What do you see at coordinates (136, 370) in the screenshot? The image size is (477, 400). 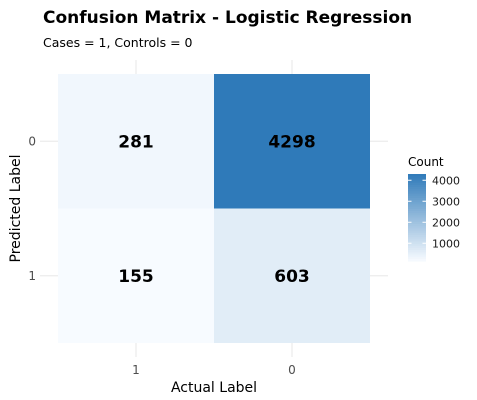 I see `x-tick-label: 1` at bounding box center [136, 370].